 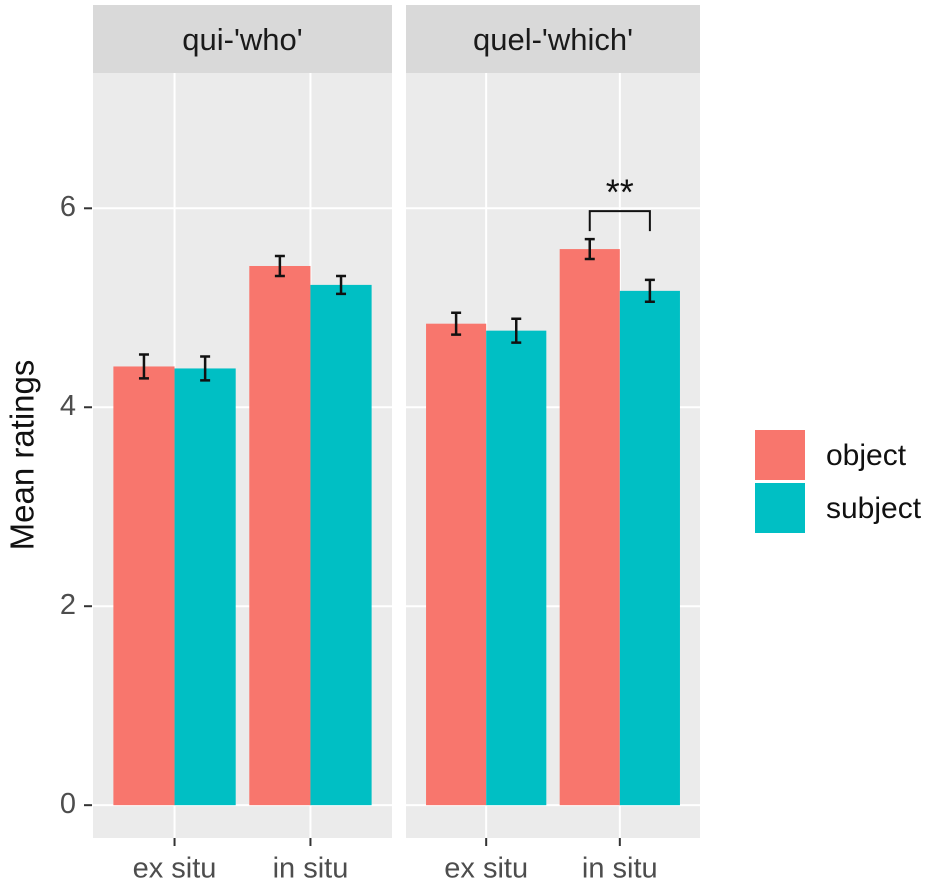 I want to click on y-axis-label: Mean ratings, so click(x=22, y=455).